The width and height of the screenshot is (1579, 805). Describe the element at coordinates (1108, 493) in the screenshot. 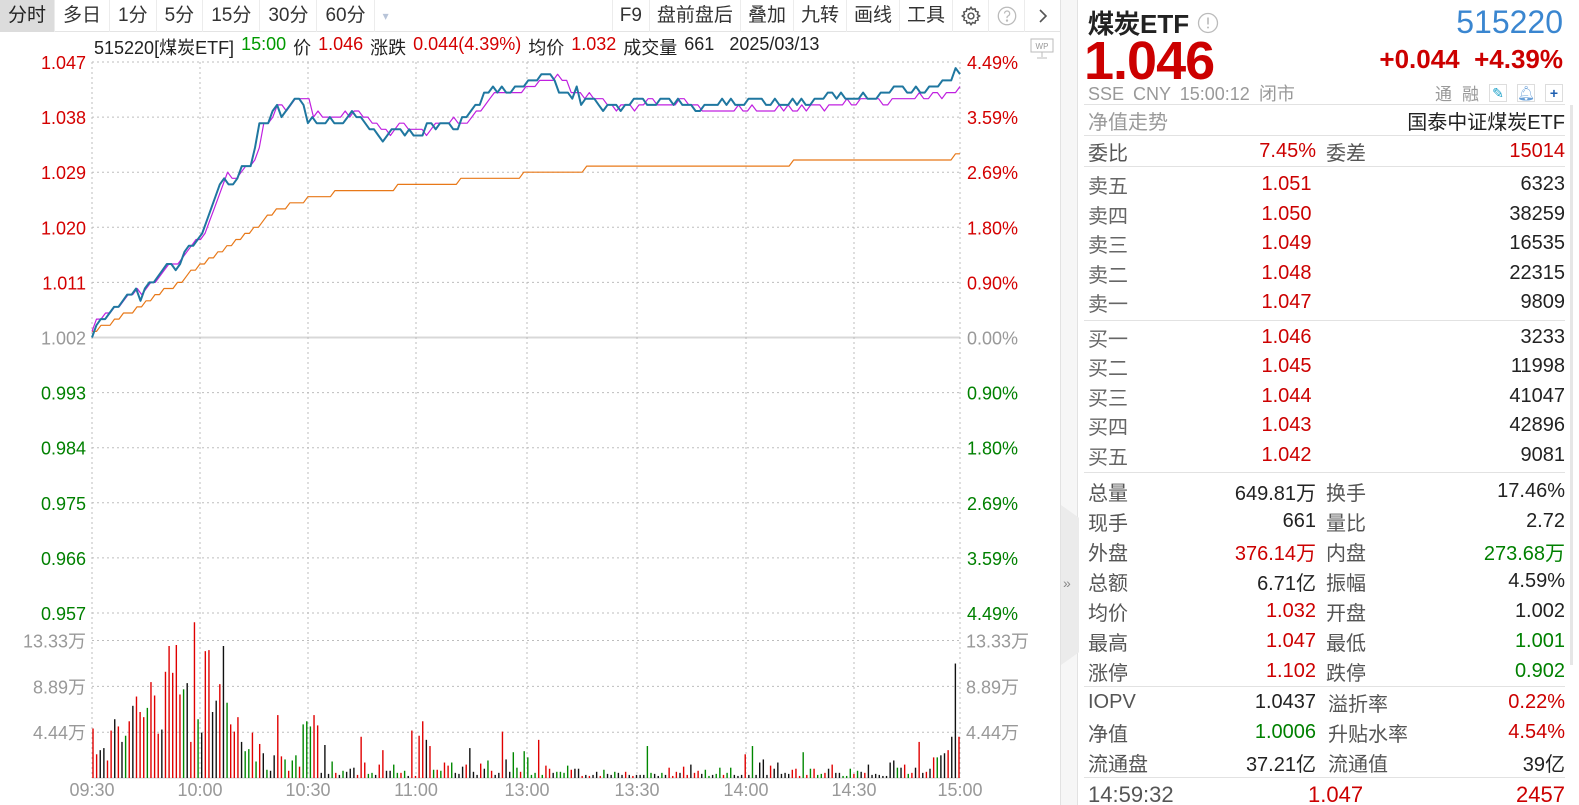

I see `stat-label: 总量` at that location.